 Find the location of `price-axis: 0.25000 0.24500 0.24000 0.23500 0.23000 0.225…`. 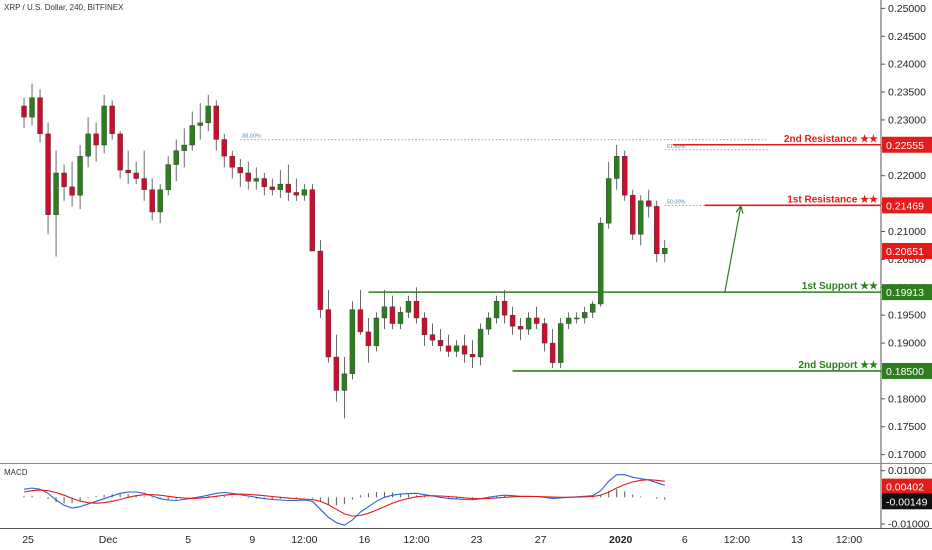

price-axis: 0.25000 0.24500 0.24000 0.23500 0.23000 0.225… is located at coordinates (906, 232).